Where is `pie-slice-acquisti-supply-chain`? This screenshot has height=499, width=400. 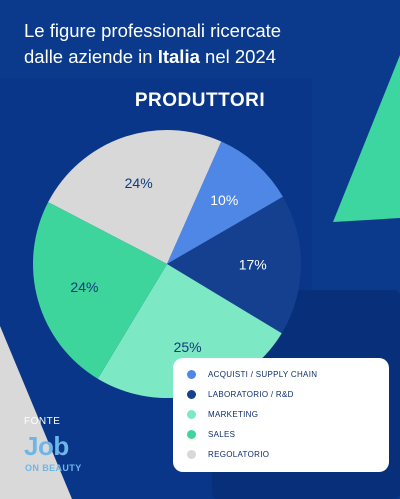 pie-slice-acquisti-supply-chain is located at coordinates (225, 202).